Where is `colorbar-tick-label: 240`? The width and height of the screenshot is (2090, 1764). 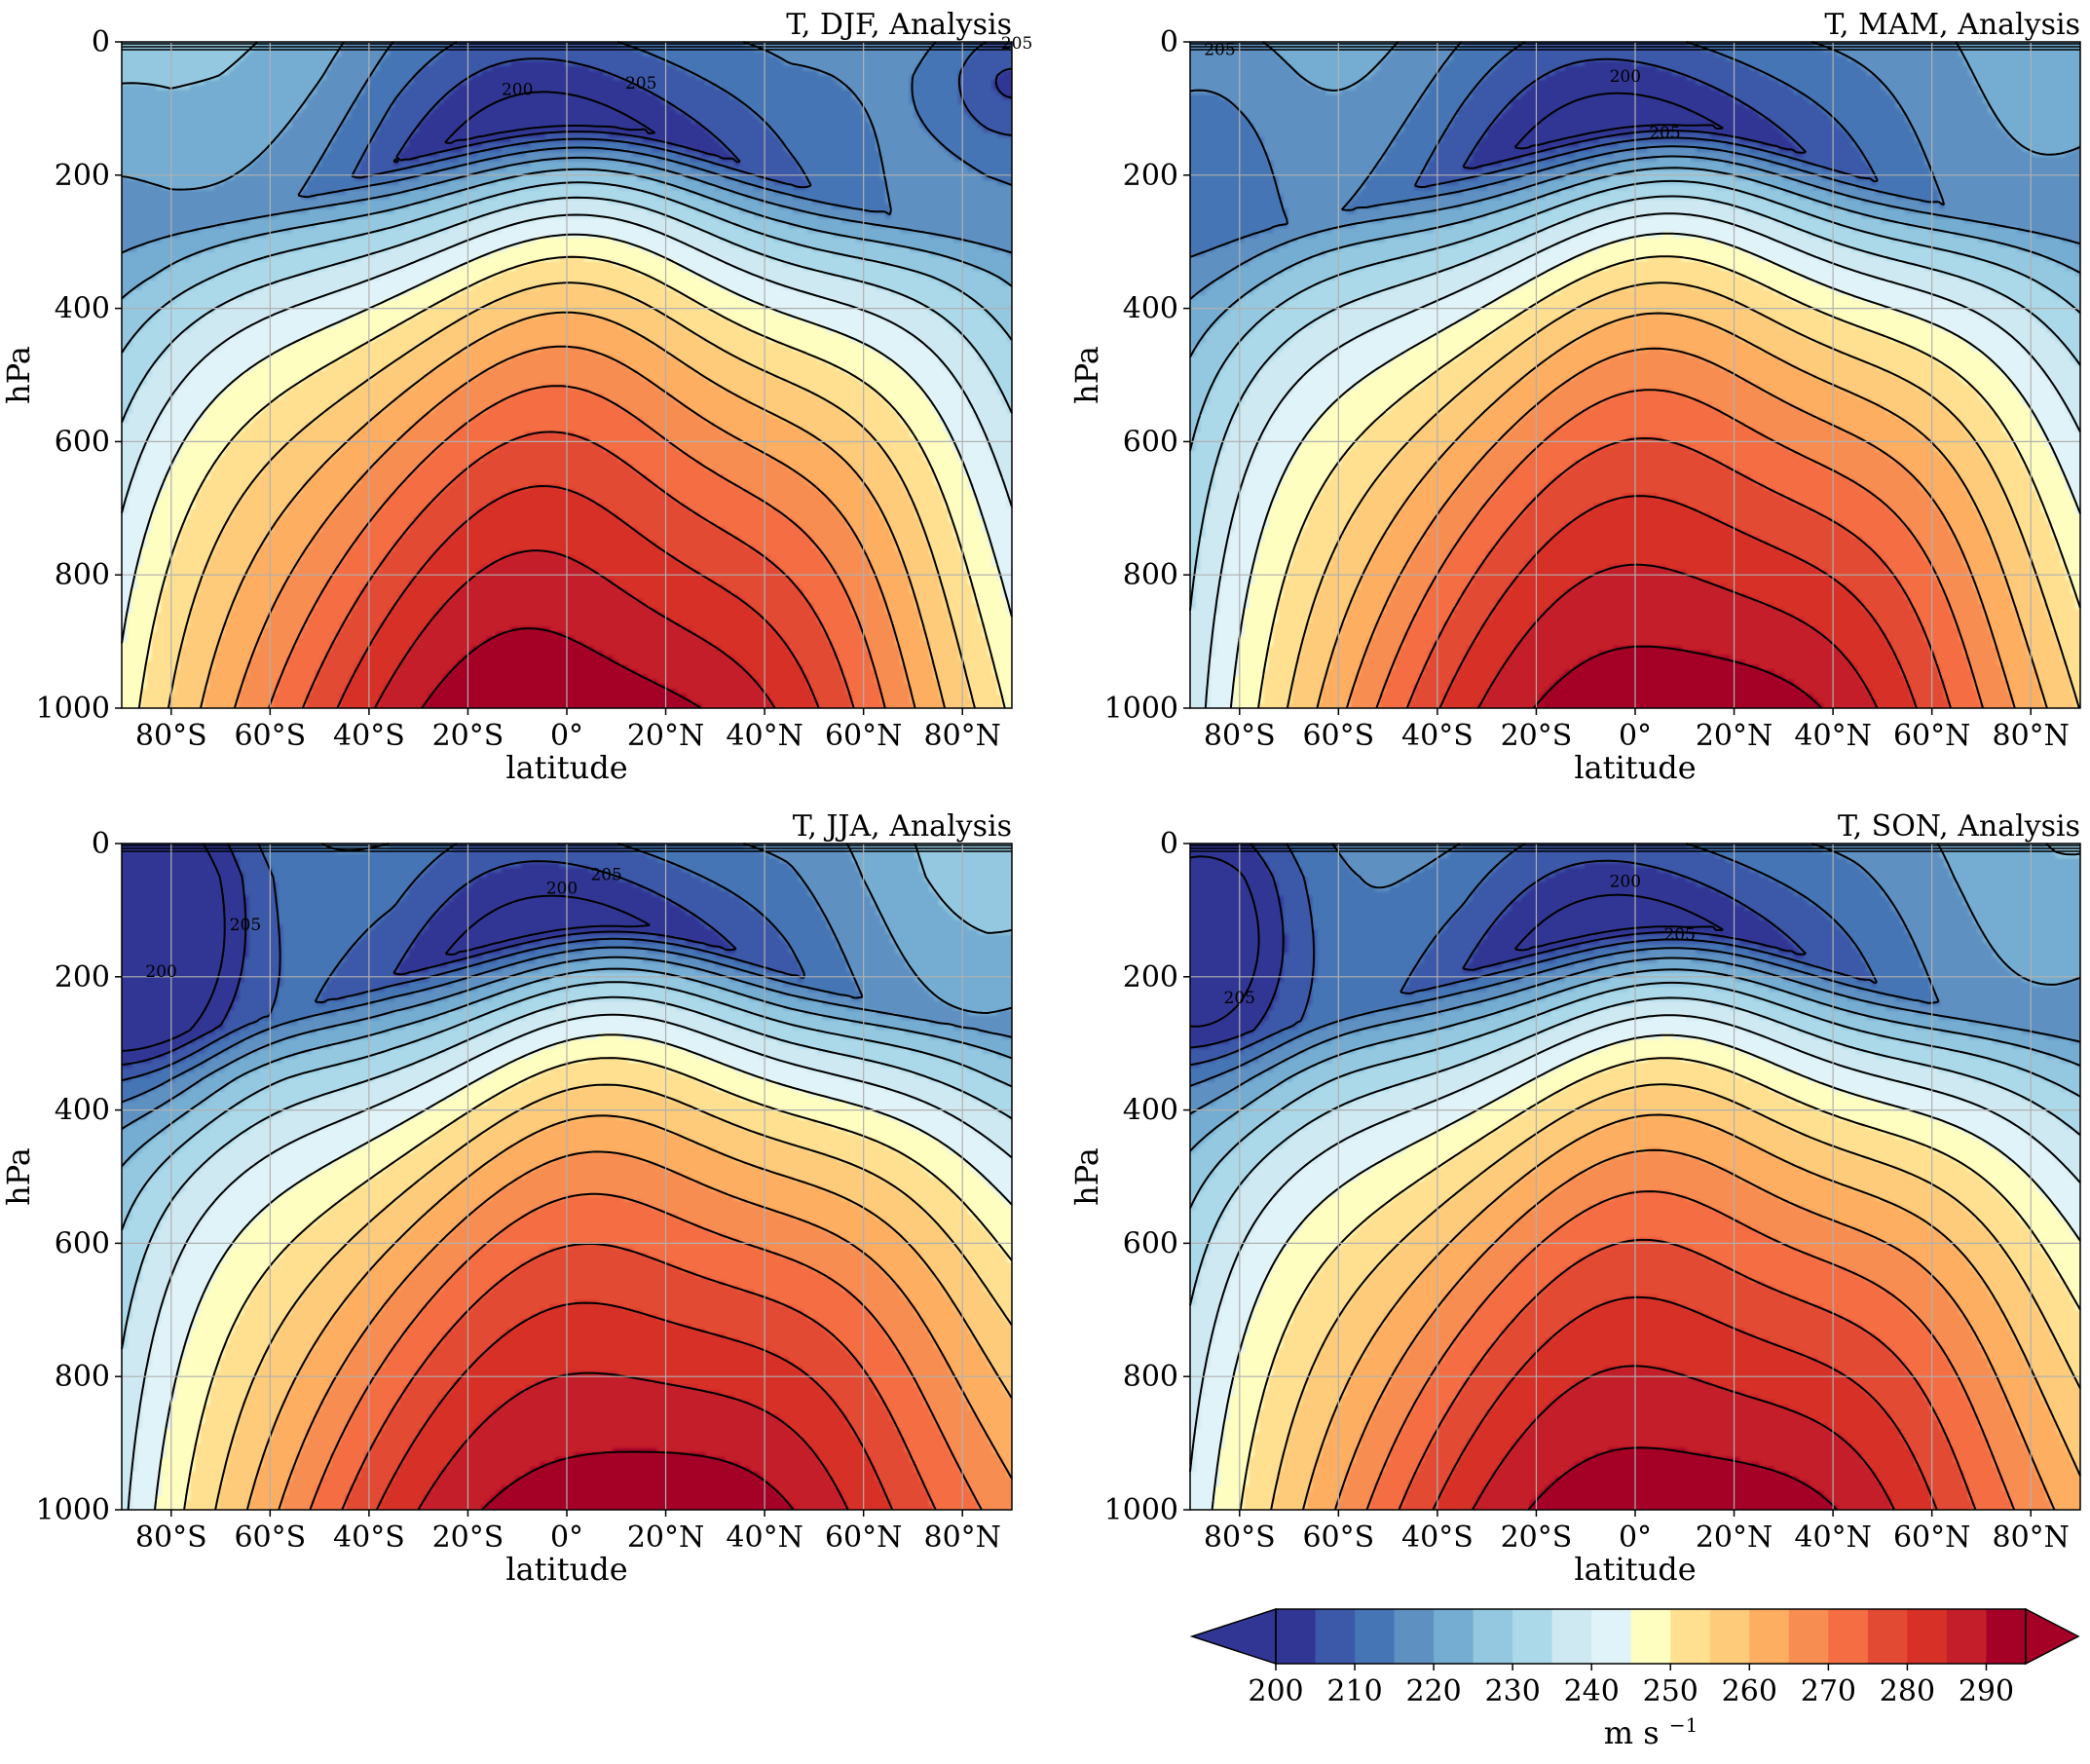 colorbar-tick-label: 240 is located at coordinates (1592, 1691).